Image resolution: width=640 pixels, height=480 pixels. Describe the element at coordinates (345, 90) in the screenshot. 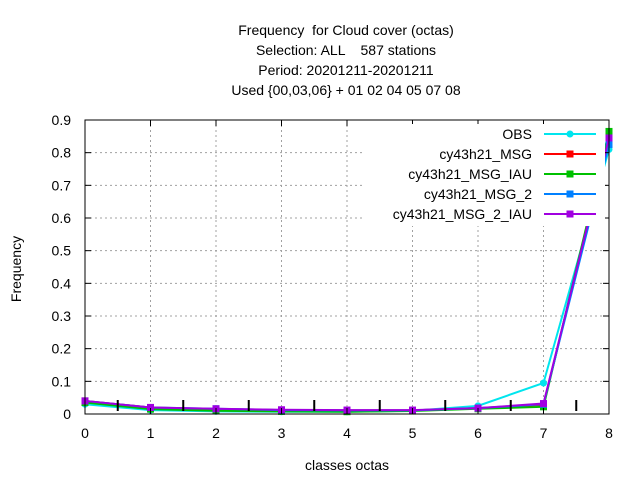

I see `title-line: Used {00,03,06} + 01 02 04 05 07 08` at that location.